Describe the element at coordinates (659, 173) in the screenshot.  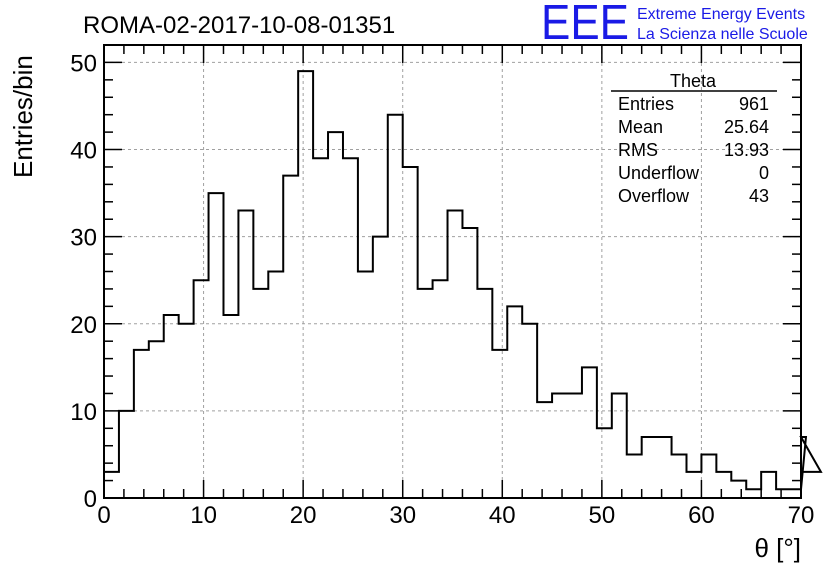
I see `stats-label: Underflow` at that location.